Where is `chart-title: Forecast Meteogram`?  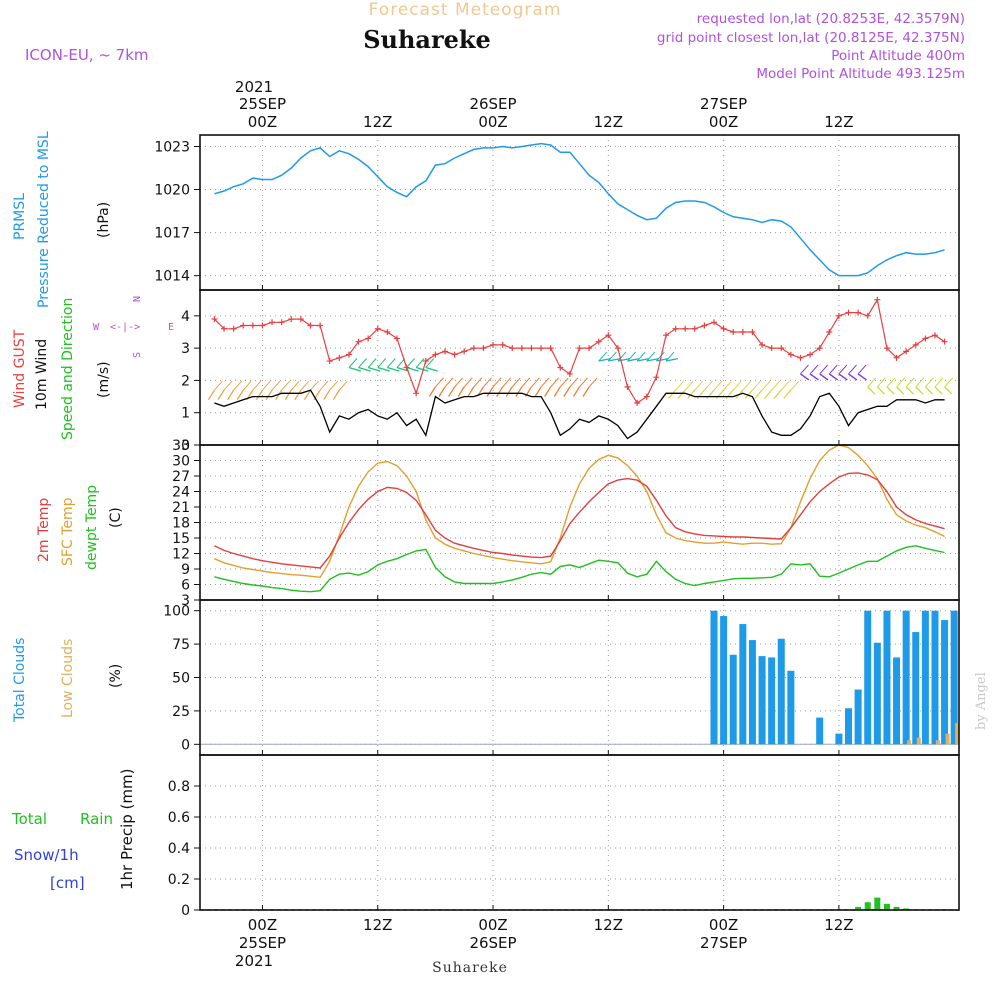
chart-title: Forecast Meteogram is located at coordinates (465, 10).